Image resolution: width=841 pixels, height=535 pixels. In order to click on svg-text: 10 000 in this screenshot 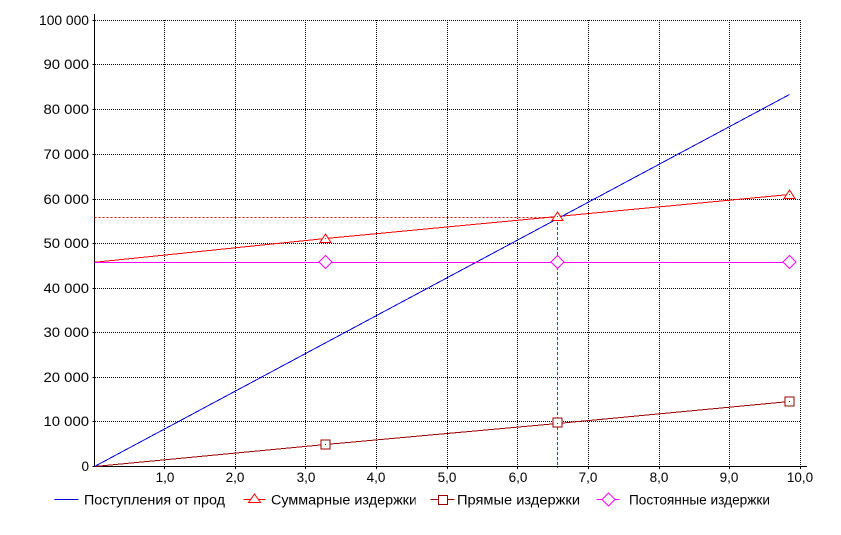, I will do `click(67, 421)`.